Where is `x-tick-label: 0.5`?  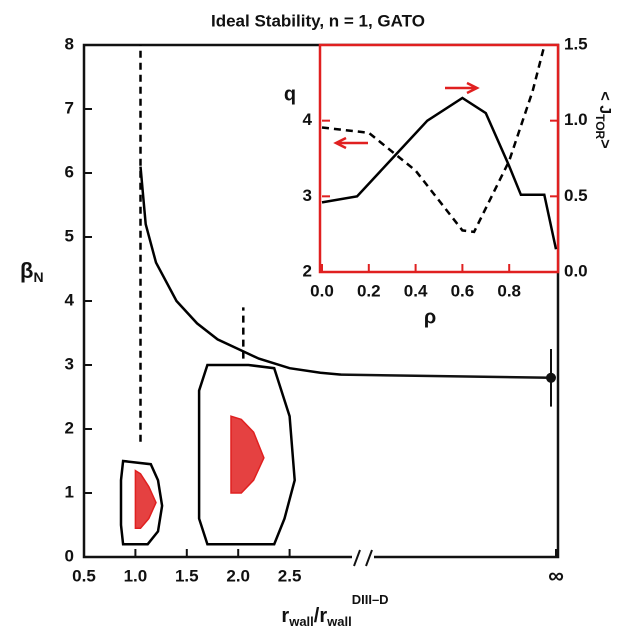
x-tick-label: 0.5 is located at coordinates (84, 575).